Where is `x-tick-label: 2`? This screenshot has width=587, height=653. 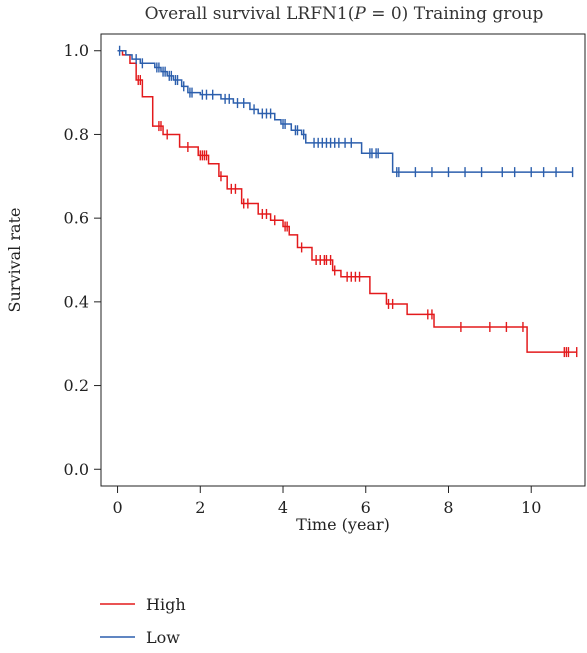
x-tick-label: 2 is located at coordinates (200, 507).